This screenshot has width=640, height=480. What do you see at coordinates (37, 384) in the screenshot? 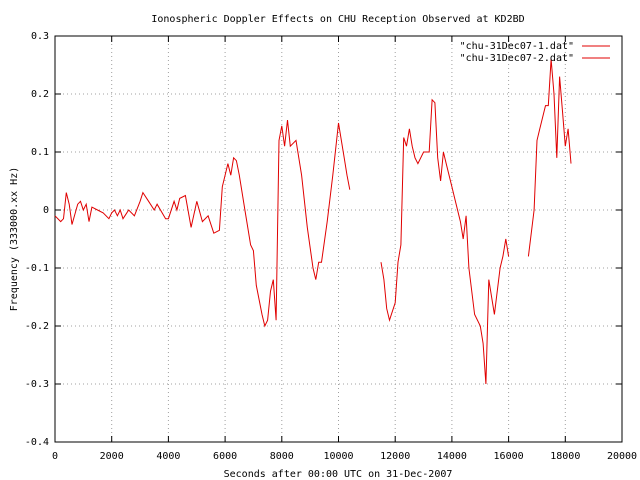
I see `y-tick-label: -0.3` at bounding box center [37, 384].